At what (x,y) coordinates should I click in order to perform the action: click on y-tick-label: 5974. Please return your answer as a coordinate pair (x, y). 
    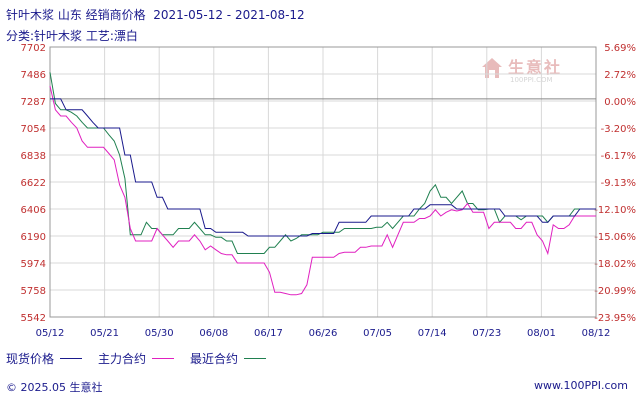
    Looking at the image, I should click on (33, 264).